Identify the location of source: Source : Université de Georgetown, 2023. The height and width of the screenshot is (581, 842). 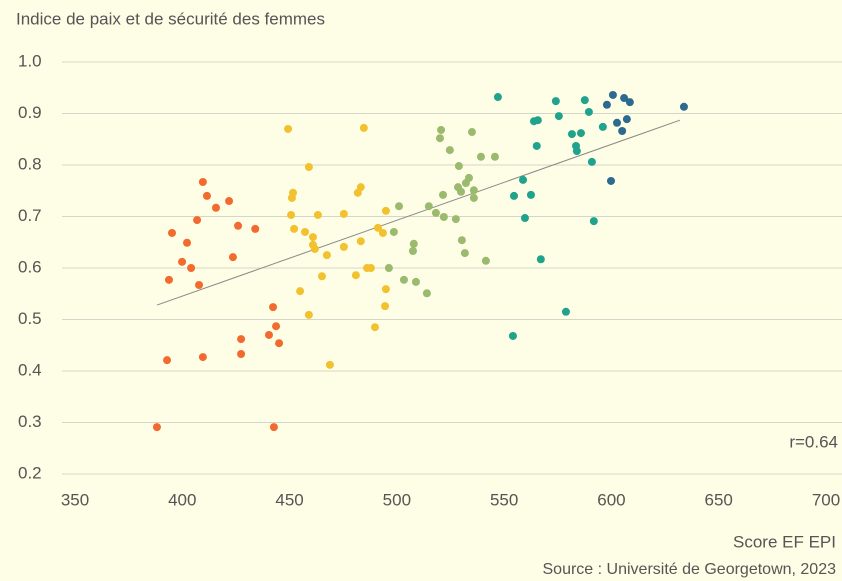
(690, 569).